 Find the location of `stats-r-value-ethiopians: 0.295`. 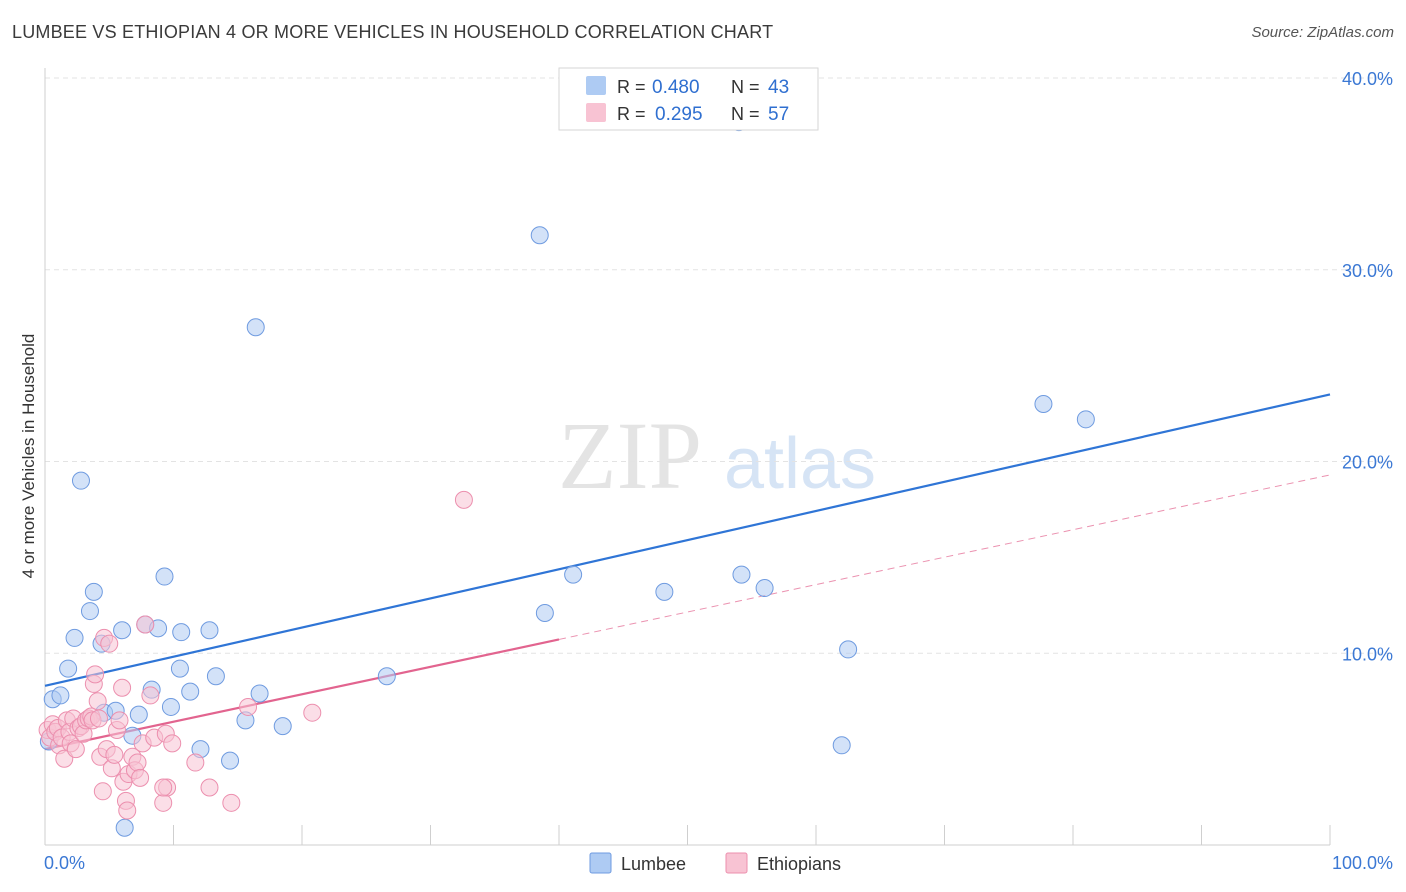

stats-r-value-ethiopians: 0.295 is located at coordinates (679, 114).